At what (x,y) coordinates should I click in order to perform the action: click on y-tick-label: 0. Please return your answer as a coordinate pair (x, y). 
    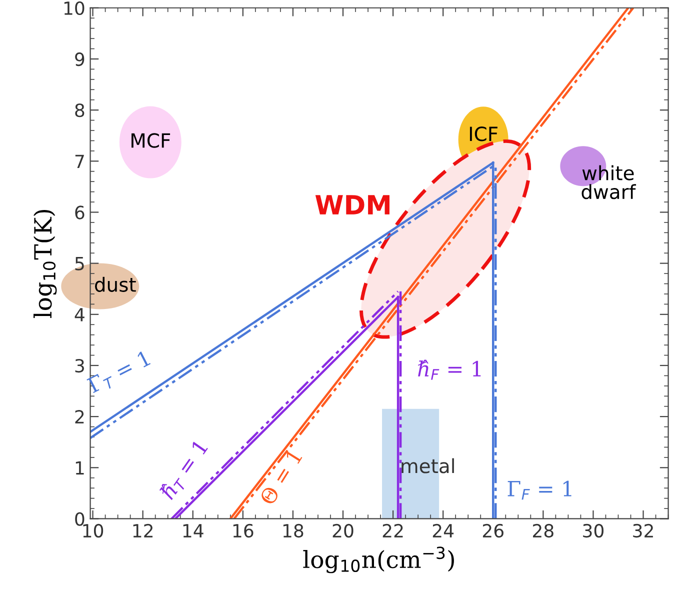
    Looking at the image, I should click on (79, 519).